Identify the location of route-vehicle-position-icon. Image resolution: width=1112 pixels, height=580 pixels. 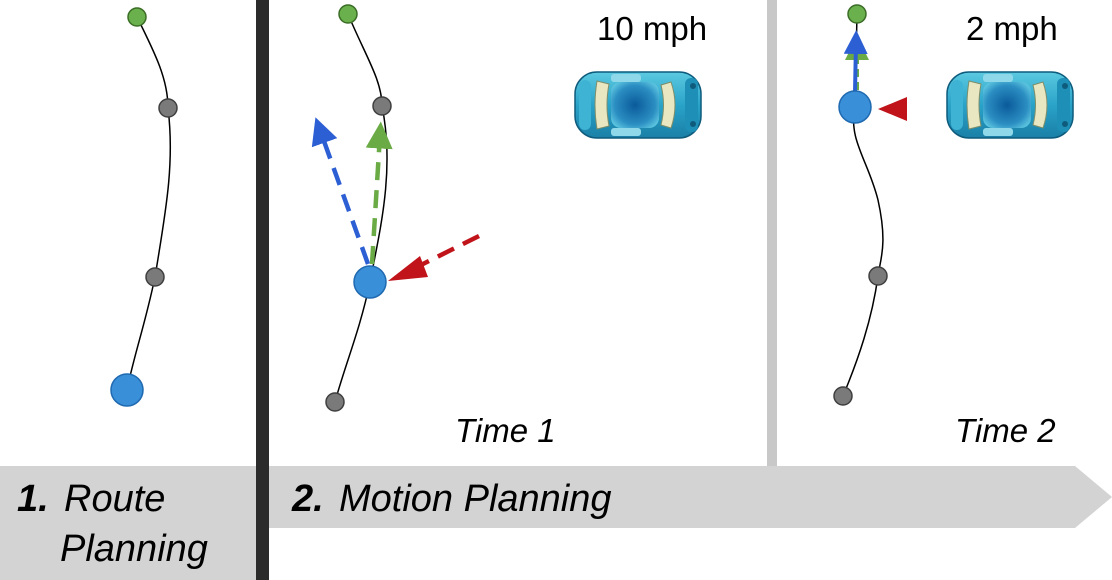
(127, 390).